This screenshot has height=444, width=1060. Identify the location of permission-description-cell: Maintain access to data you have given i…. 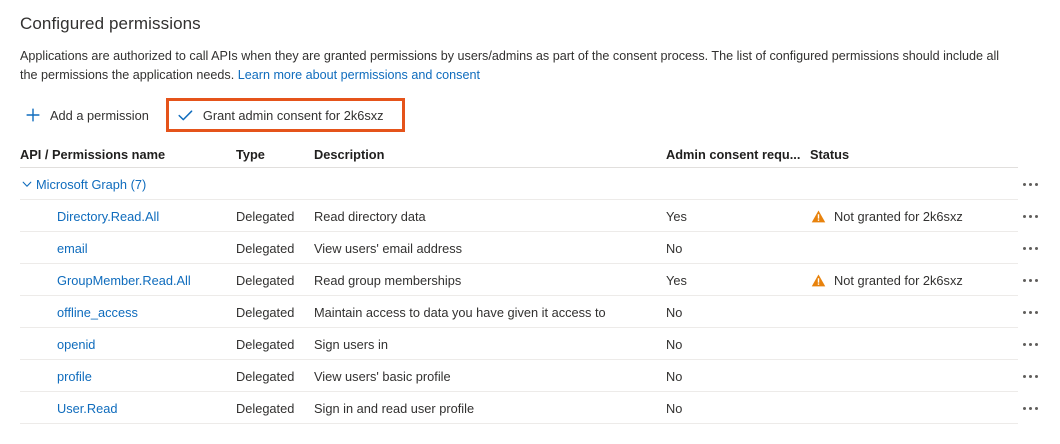
(460, 312).